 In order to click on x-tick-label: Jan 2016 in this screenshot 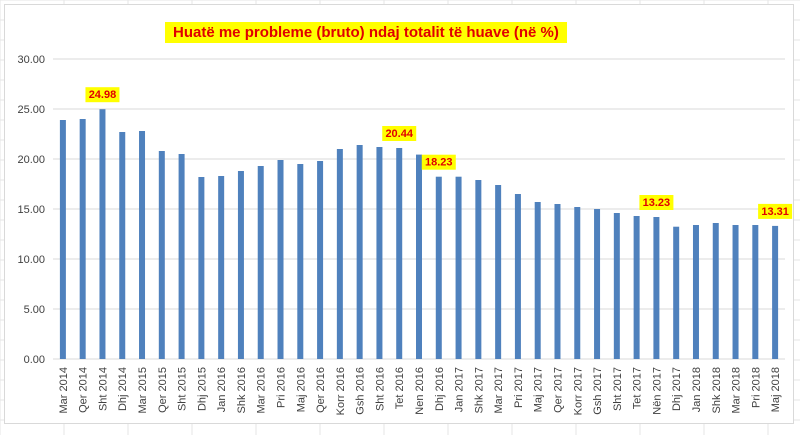, I will do `click(222, 389)`.